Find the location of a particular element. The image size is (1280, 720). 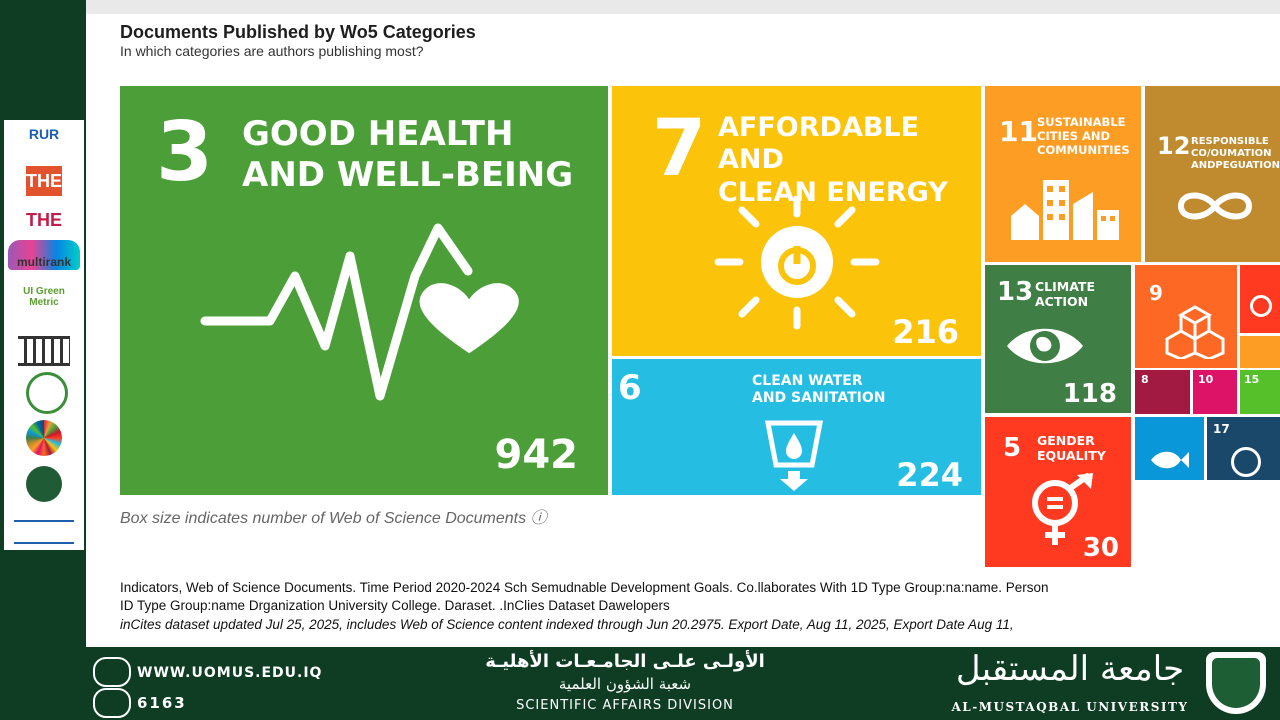

goal-label: CLEAN WATER AND SANITATION is located at coordinates (819, 389).